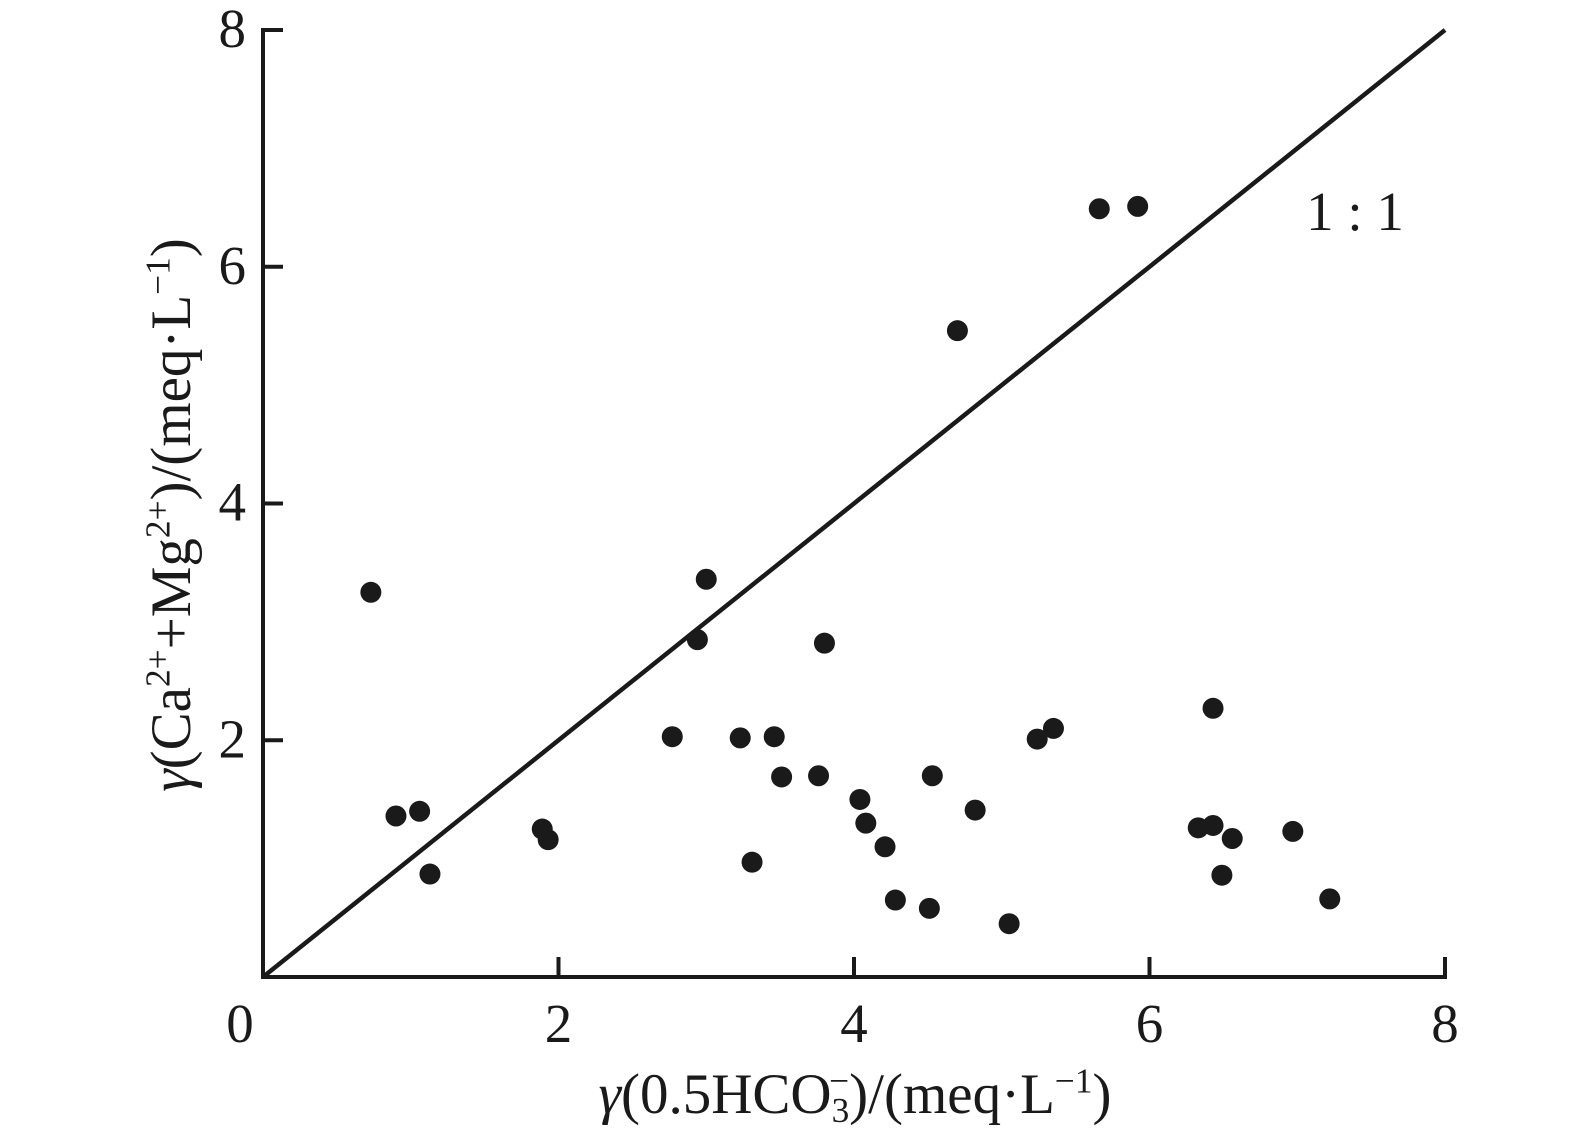 The height and width of the screenshot is (1139, 1575). What do you see at coordinates (1150, 1023) in the screenshot?
I see `x-tick-label: 6` at bounding box center [1150, 1023].